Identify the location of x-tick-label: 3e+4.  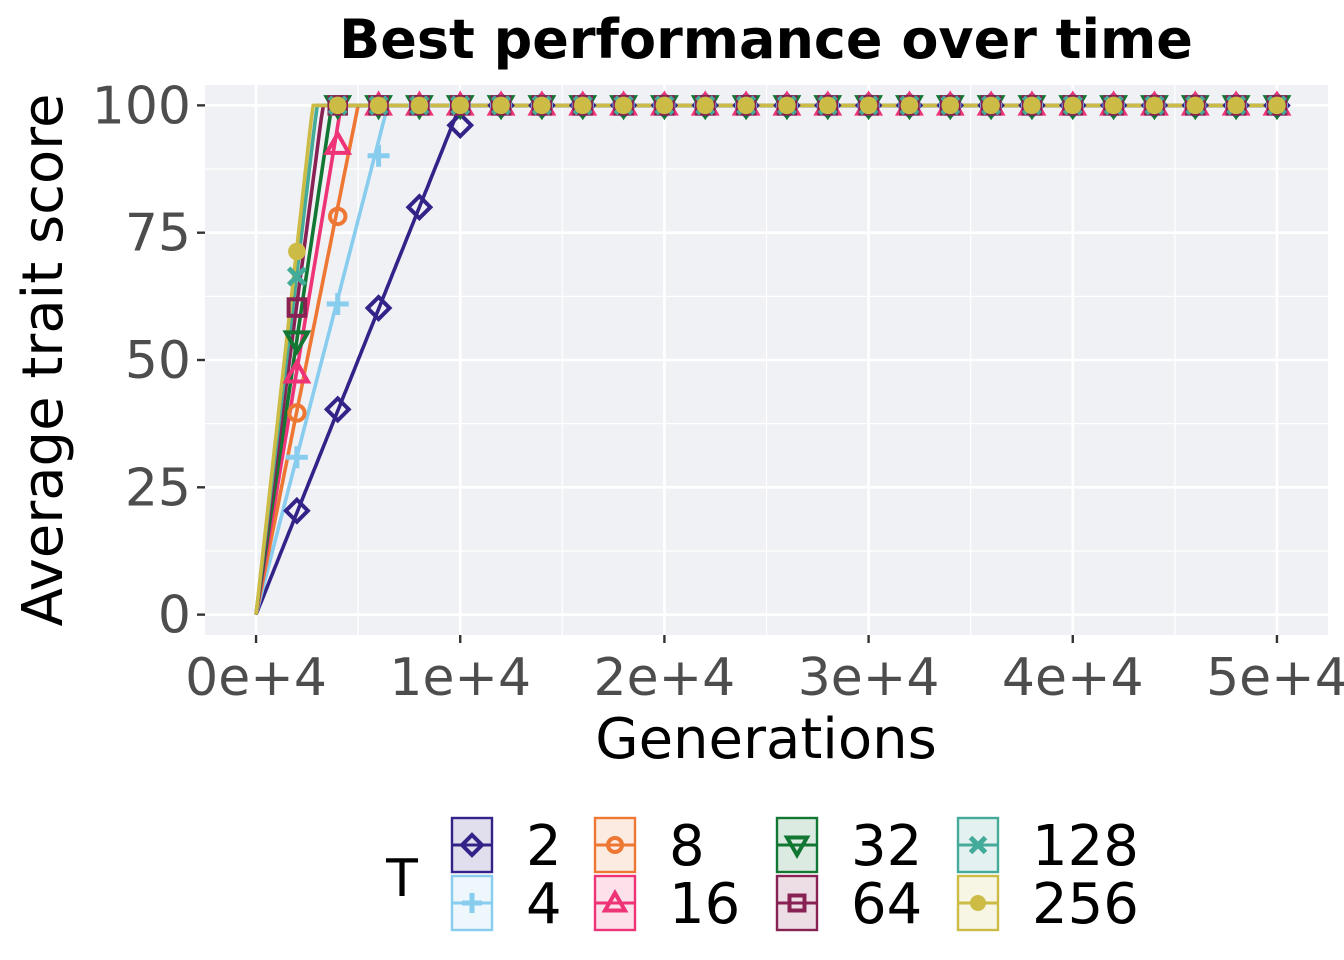
(869, 678).